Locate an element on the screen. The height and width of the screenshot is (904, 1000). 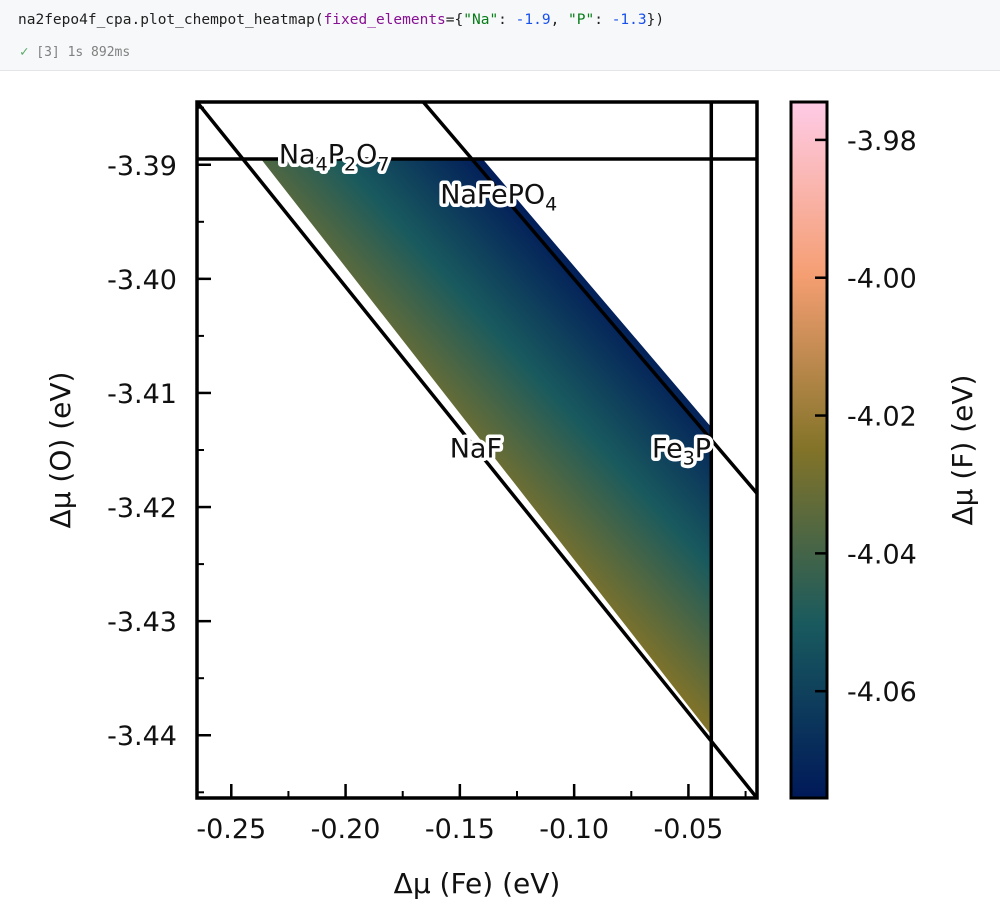
y-tick-label: -3.41 is located at coordinates (142, 394).